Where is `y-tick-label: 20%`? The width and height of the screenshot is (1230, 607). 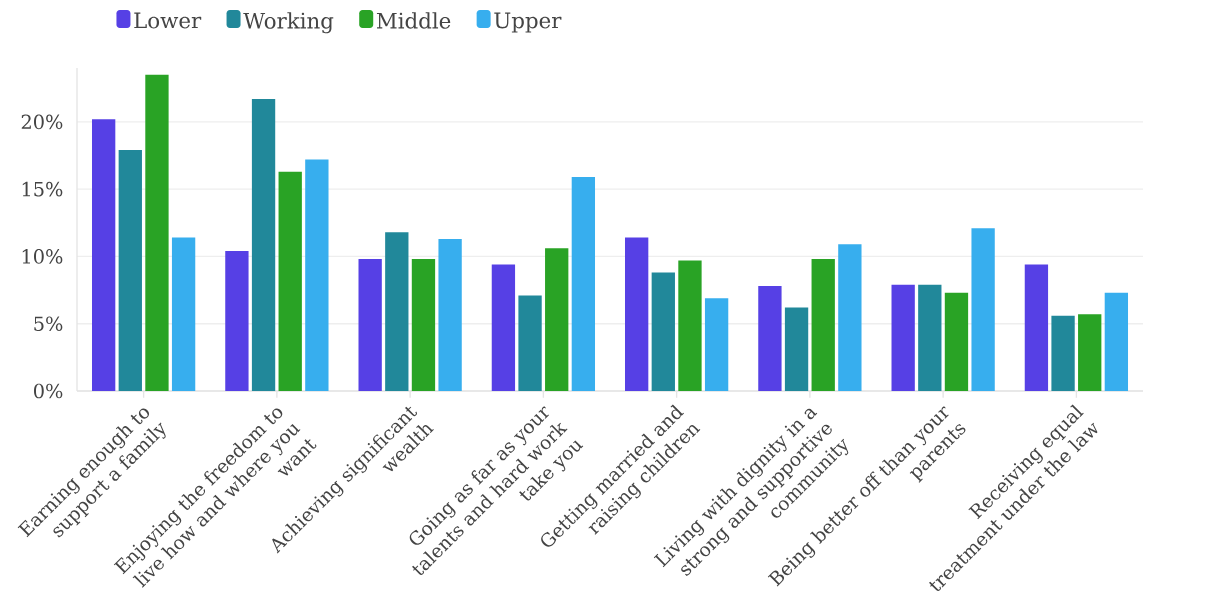 y-tick-label: 20% is located at coordinates (42, 122).